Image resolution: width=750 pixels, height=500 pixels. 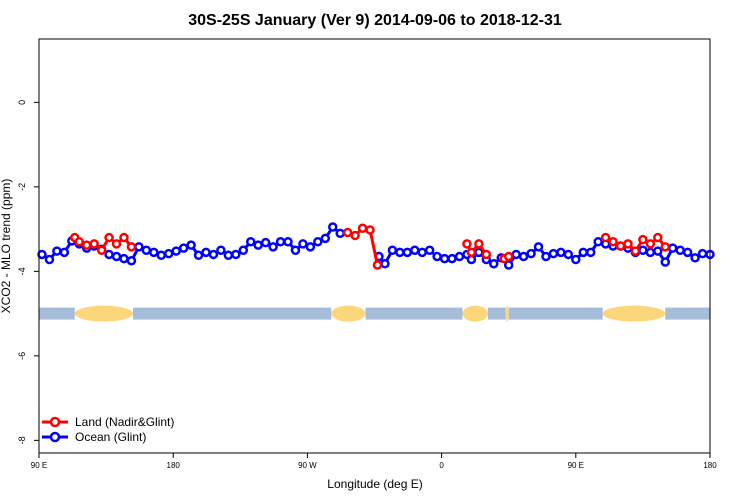 What do you see at coordinates (22, 102) in the screenshot?
I see `y-tick-label: 0` at bounding box center [22, 102].